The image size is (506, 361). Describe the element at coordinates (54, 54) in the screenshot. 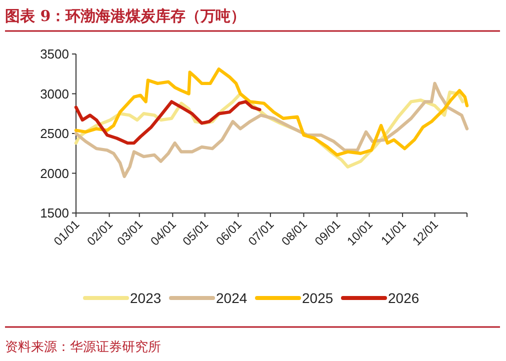

I see `y-tick-label: 3500` at that location.